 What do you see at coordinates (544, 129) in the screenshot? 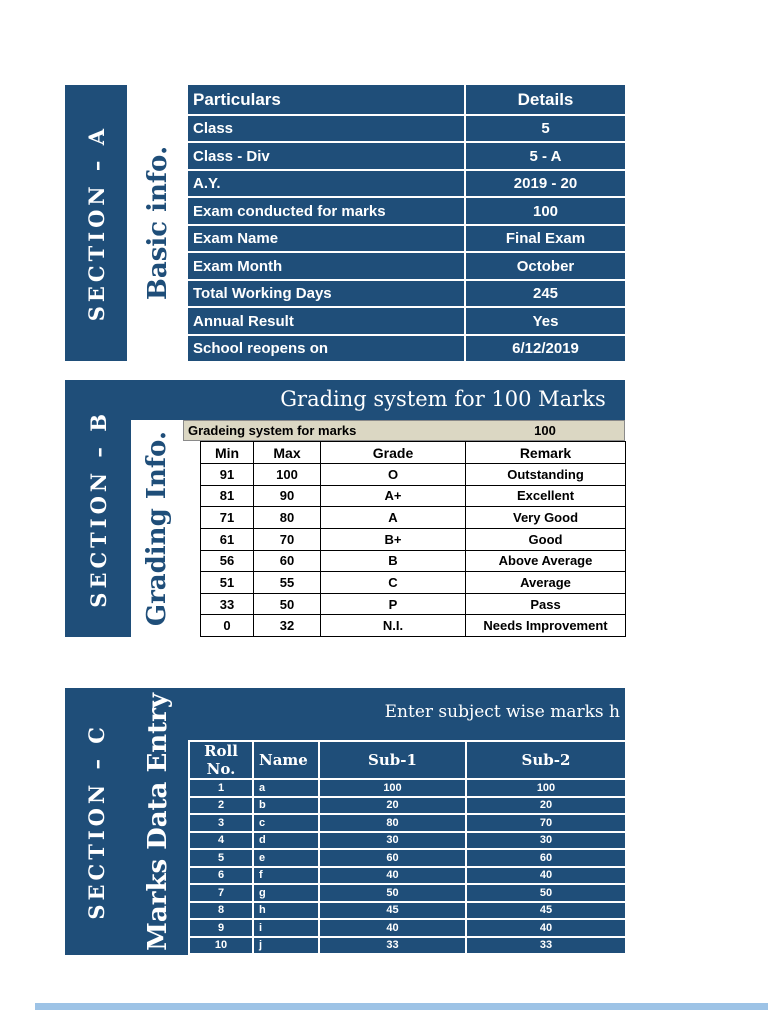
I see `detail-cell: 5` at bounding box center [544, 129].